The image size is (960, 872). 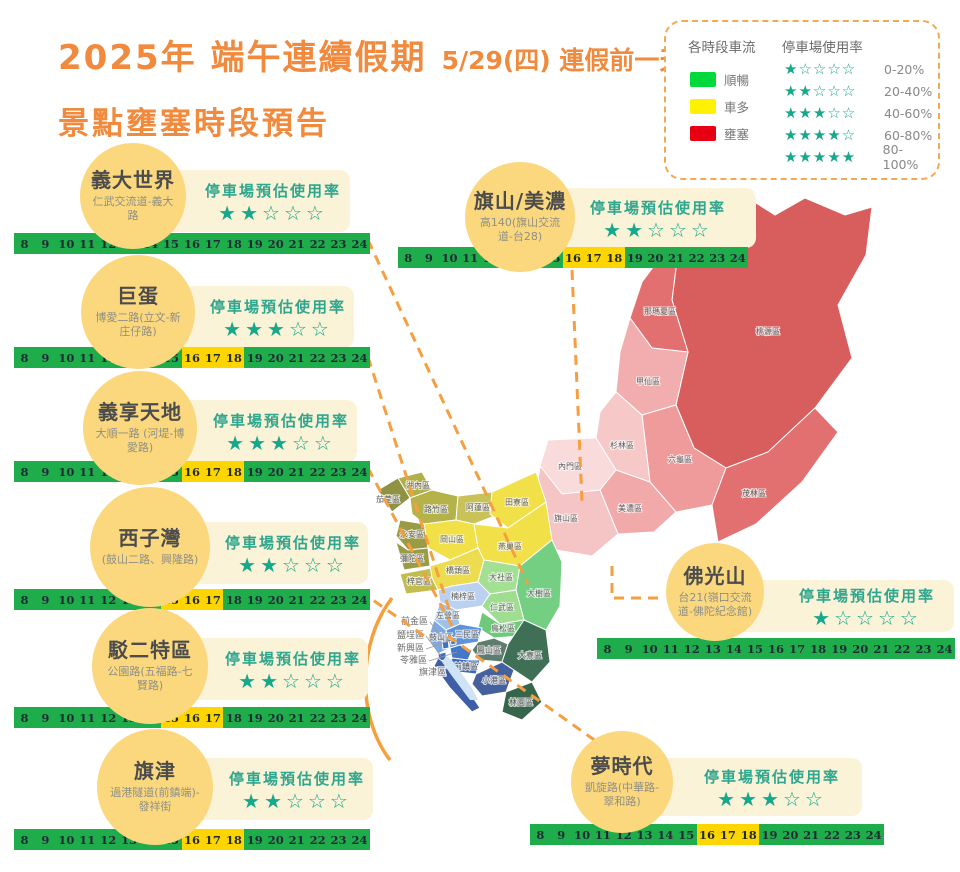 I want to click on district-六龜區, so click(x=684, y=458).